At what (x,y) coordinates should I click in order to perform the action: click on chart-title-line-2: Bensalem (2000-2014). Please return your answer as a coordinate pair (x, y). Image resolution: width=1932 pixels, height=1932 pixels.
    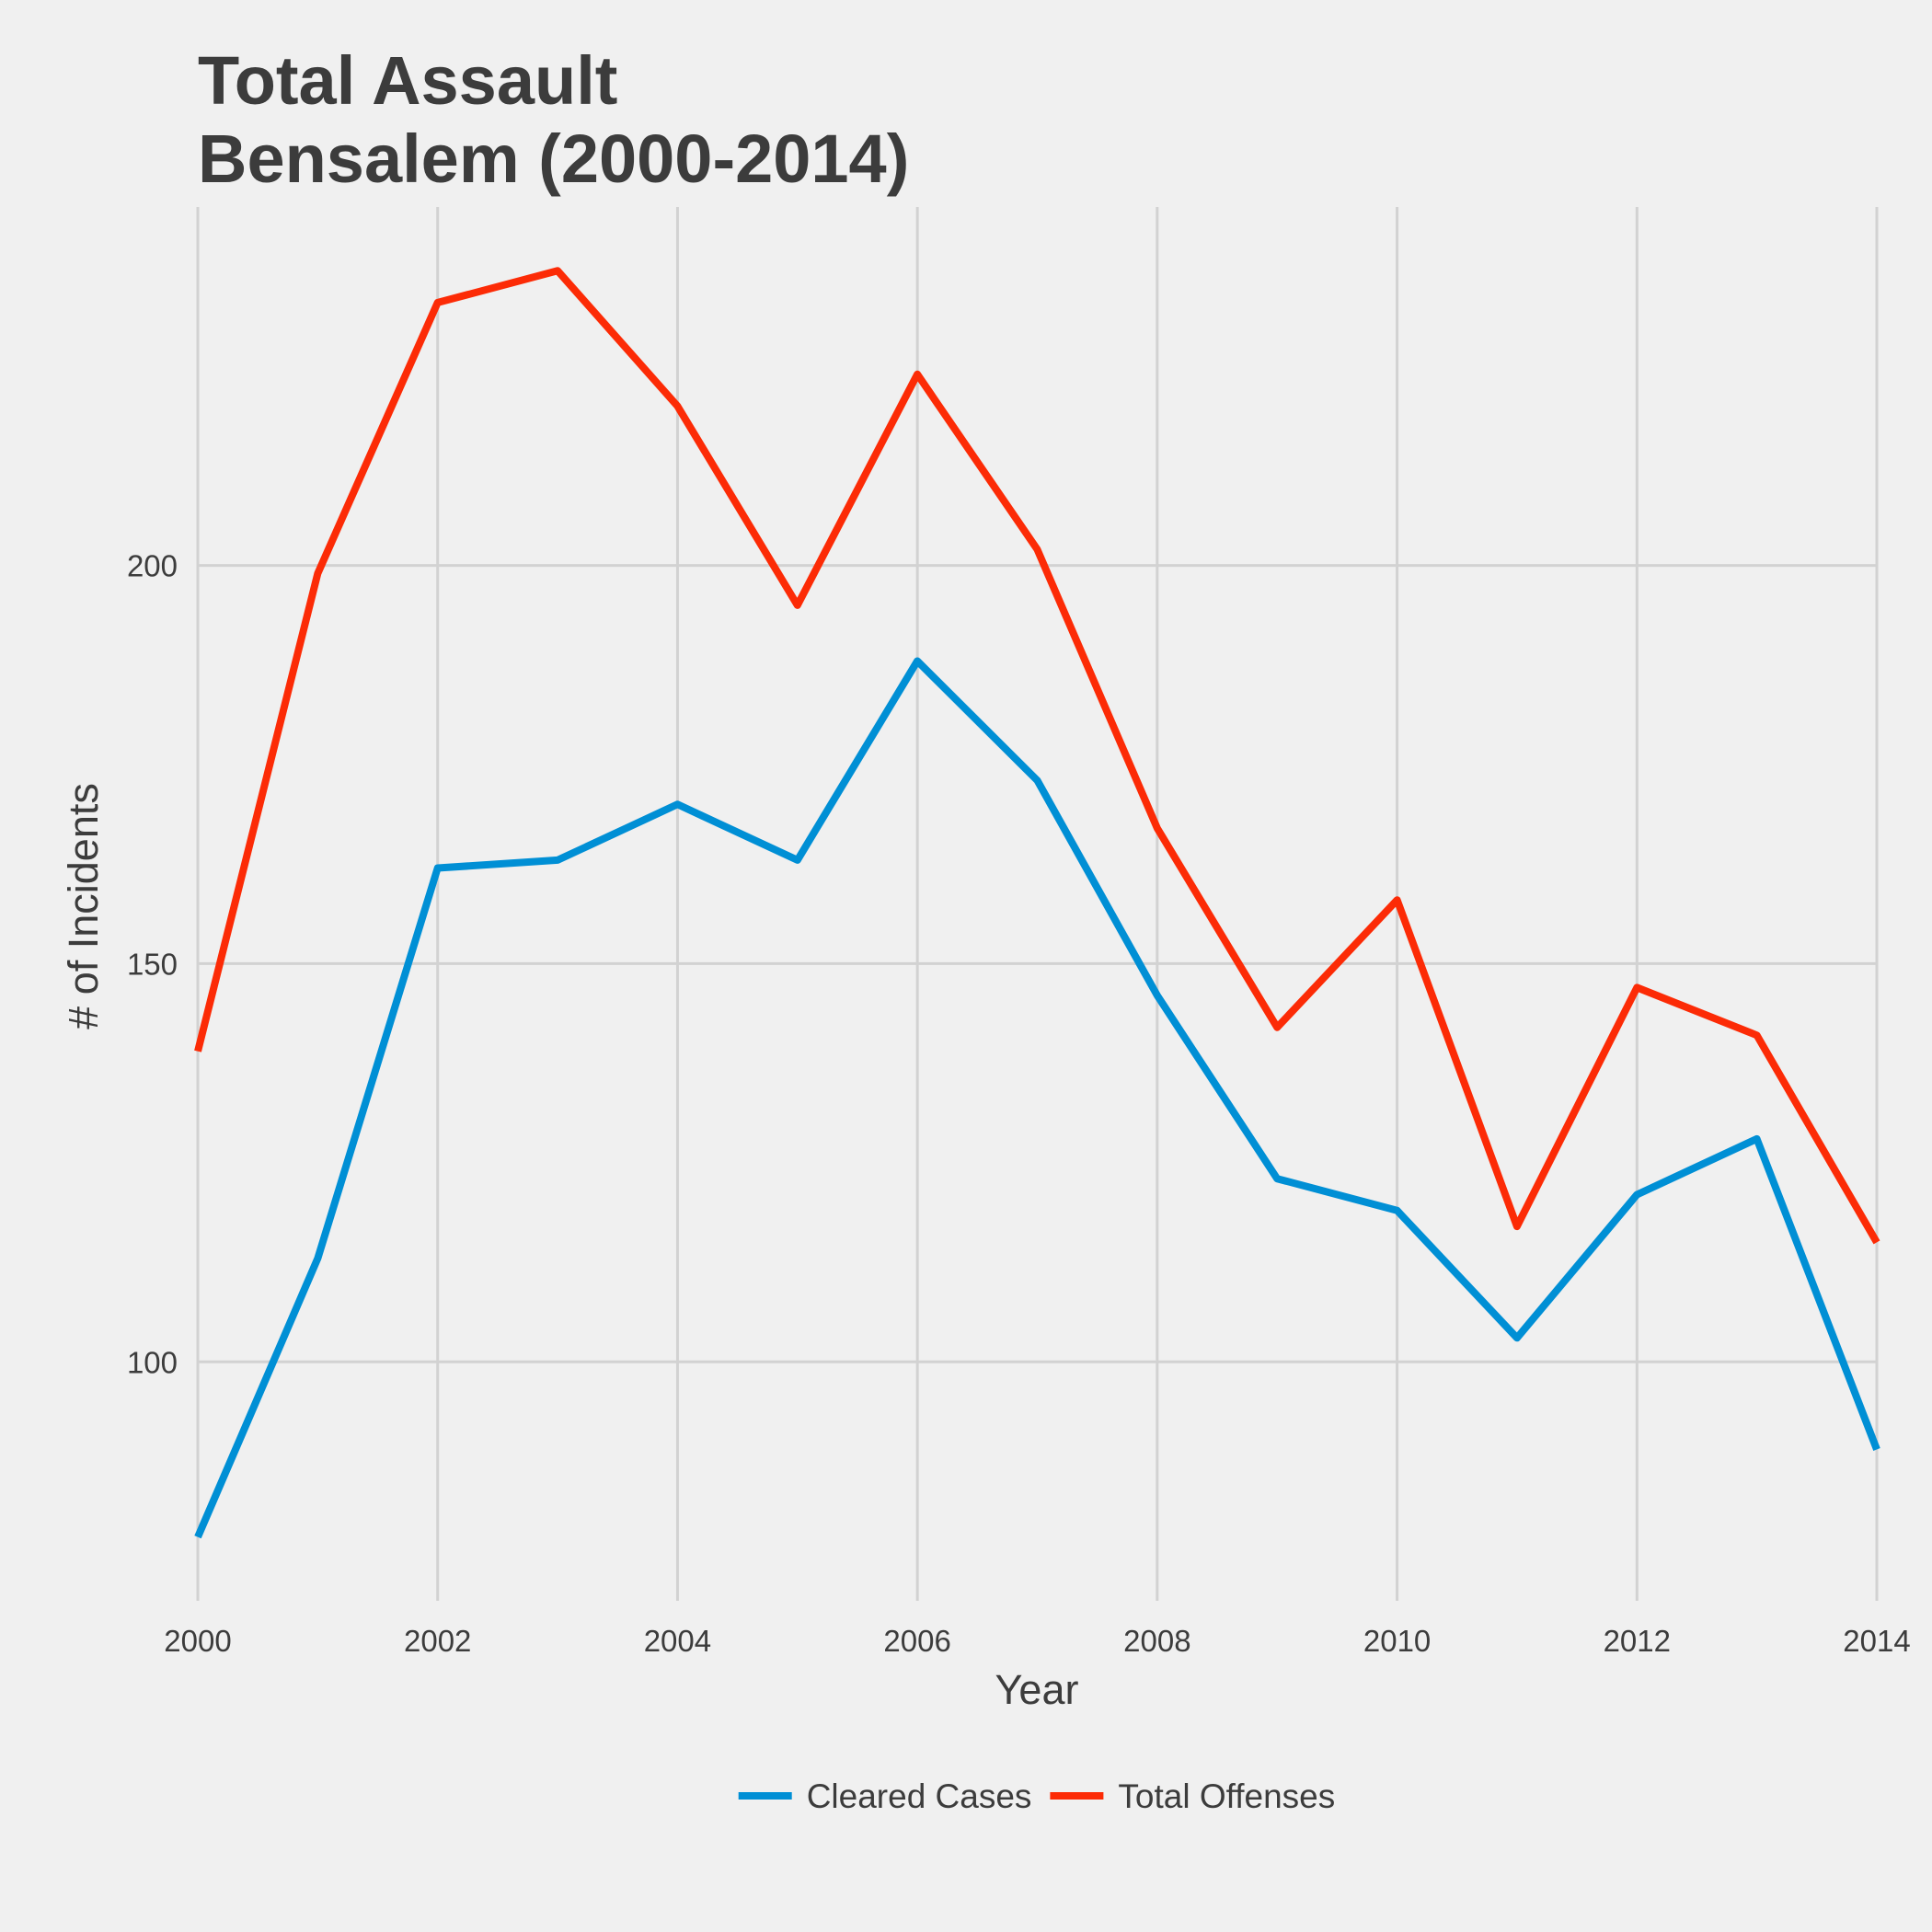
    Looking at the image, I should click on (553, 159).